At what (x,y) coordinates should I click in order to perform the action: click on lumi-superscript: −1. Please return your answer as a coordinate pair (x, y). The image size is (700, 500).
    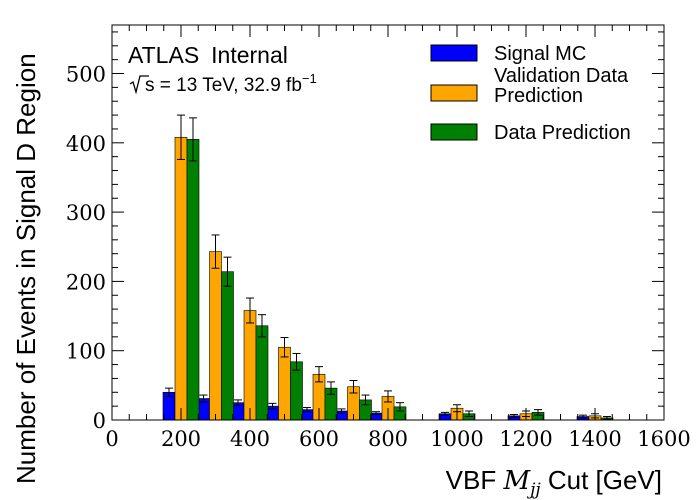
    Looking at the image, I should click on (309, 78).